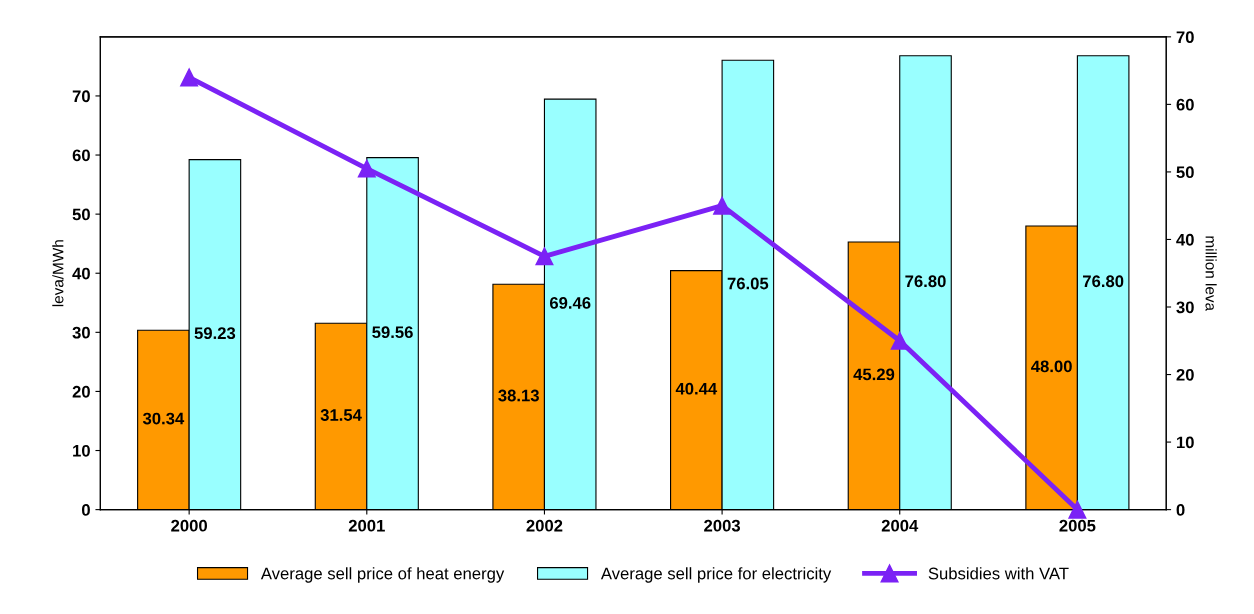 The width and height of the screenshot is (1254, 614). Describe the element at coordinates (81, 450) in the screenshot. I see `y-tick-label: 10` at that location.